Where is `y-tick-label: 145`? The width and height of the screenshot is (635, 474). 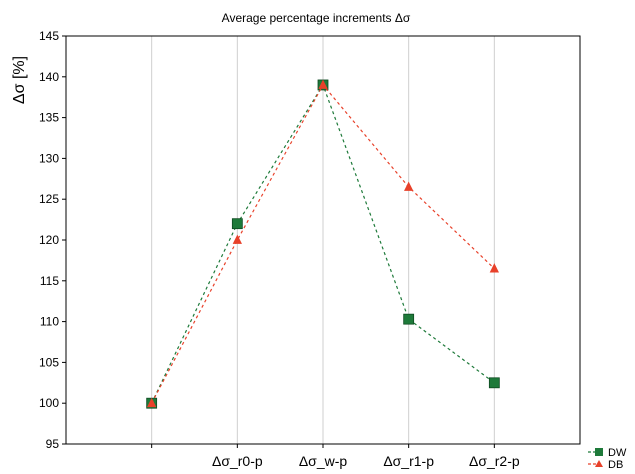
y-tick-label: 145 is located at coordinates (49, 36).